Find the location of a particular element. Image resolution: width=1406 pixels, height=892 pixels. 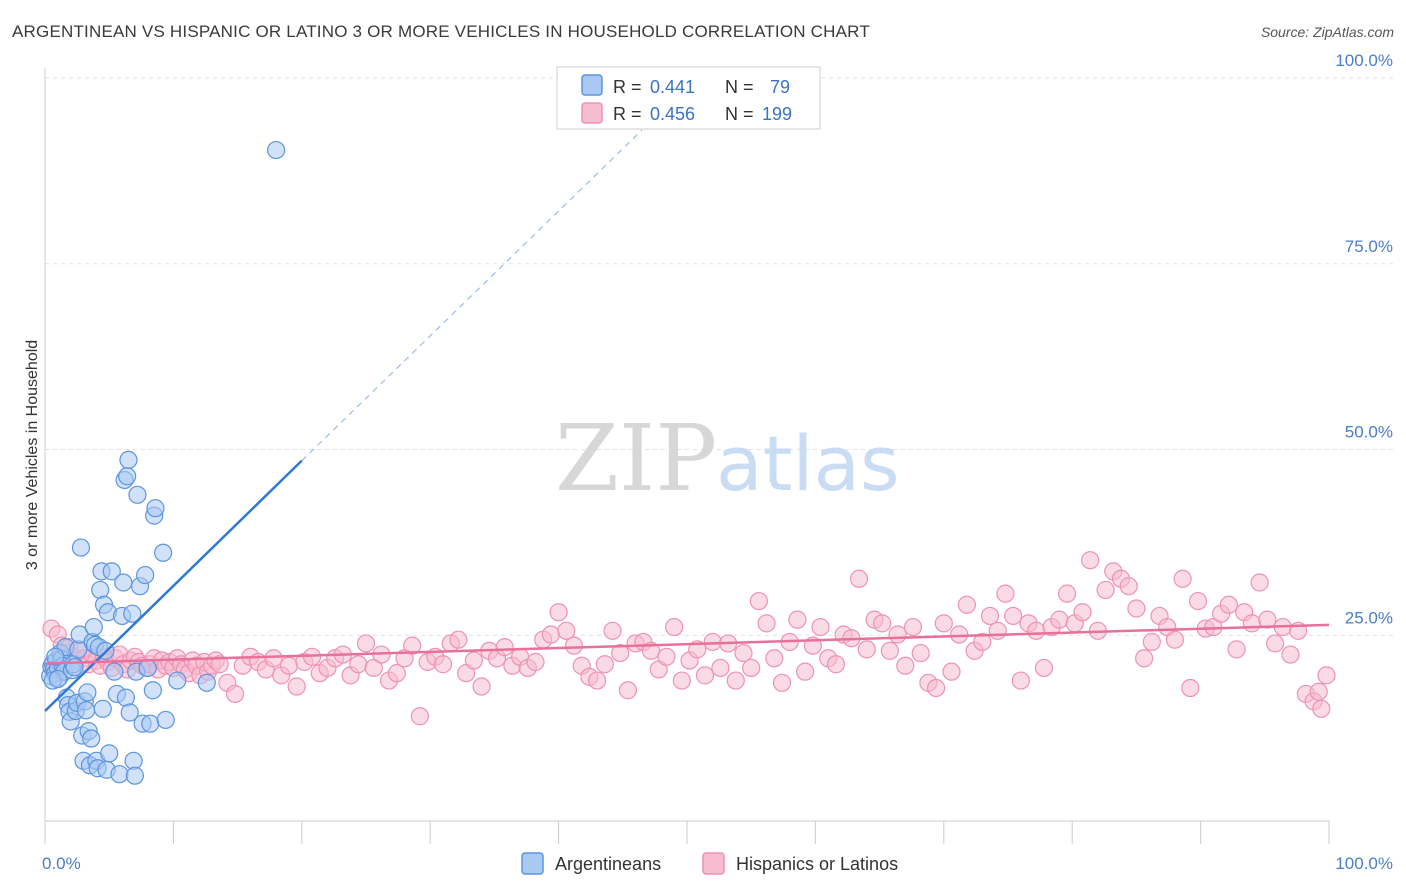

legend-r-label-blue: R = is located at coordinates (627, 87).